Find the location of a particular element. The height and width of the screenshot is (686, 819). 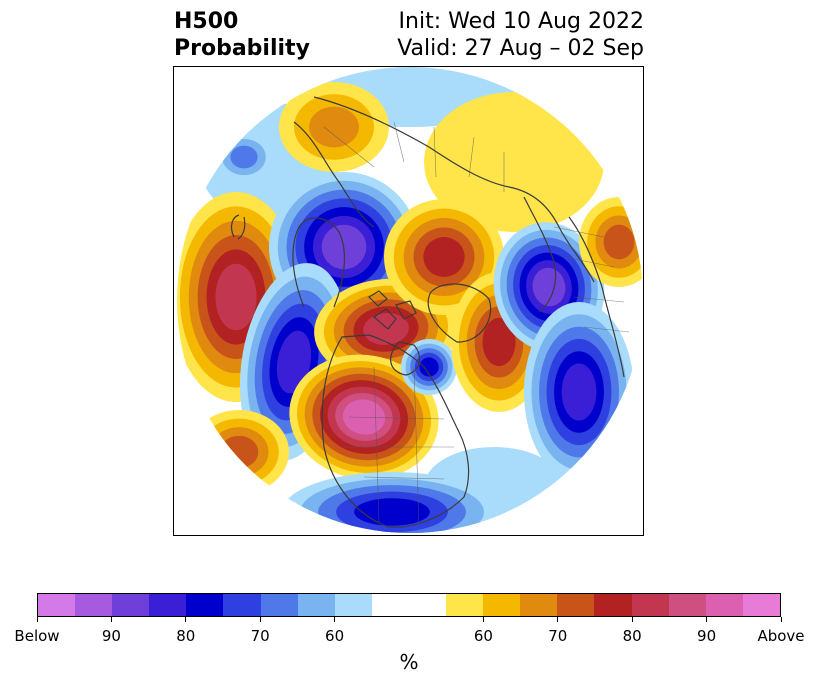

init-date: Init: Wed 10 Aug 2022 is located at coordinates (521, 21).